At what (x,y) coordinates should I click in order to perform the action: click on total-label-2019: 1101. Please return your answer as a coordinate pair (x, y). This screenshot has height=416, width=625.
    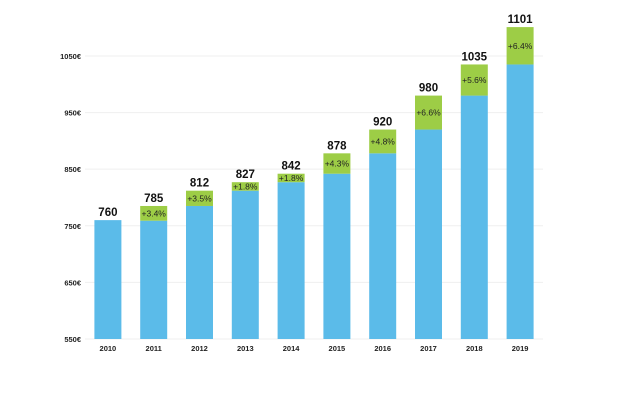
    Looking at the image, I should click on (521, 20).